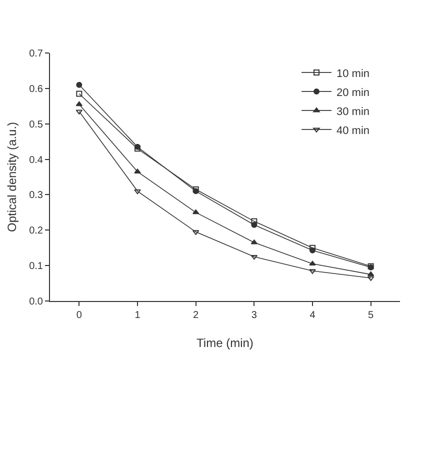  I want to click on legend-label: 20 min, so click(353, 92).